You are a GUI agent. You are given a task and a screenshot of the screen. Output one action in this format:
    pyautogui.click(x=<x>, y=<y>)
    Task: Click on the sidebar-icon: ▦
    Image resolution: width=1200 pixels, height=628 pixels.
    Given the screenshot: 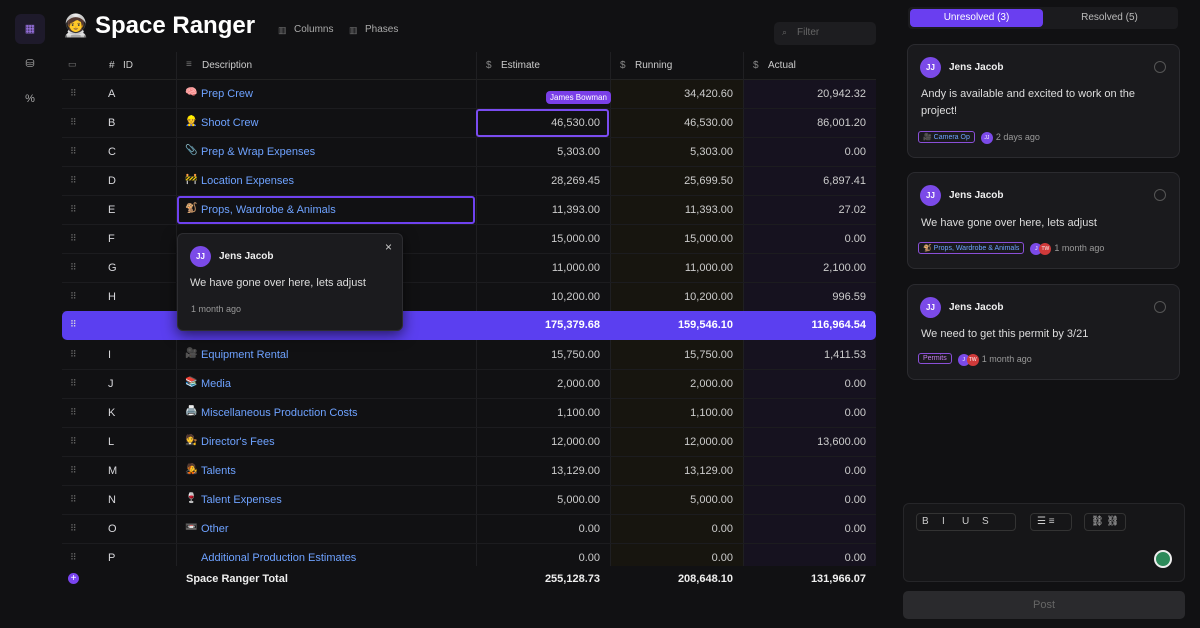 What is the action you would take?
    pyautogui.click(x=30, y=29)
    